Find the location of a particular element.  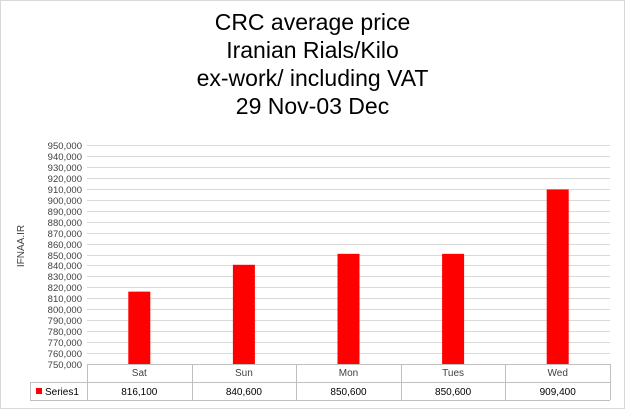

x-tick-label: Tues is located at coordinates (453, 373).